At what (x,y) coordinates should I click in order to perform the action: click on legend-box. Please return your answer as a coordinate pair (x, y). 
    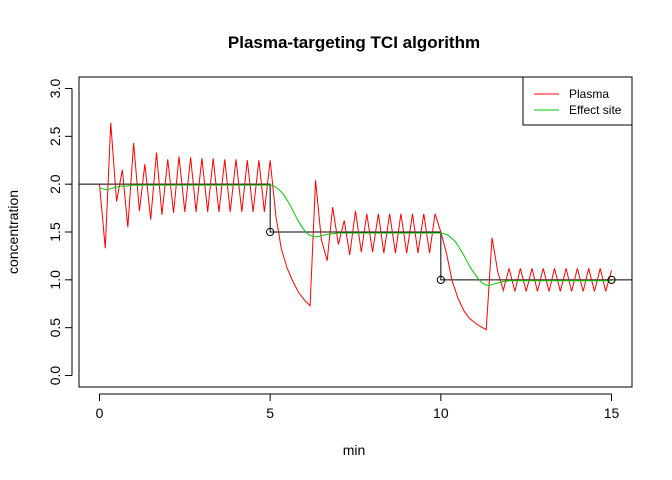
    Looking at the image, I should click on (577, 101).